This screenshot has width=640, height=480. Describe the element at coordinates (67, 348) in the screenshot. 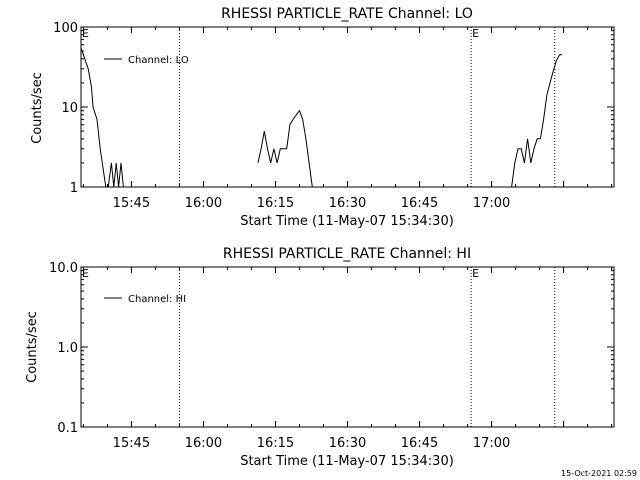

I see `y-tick-label: 1.0` at that location.